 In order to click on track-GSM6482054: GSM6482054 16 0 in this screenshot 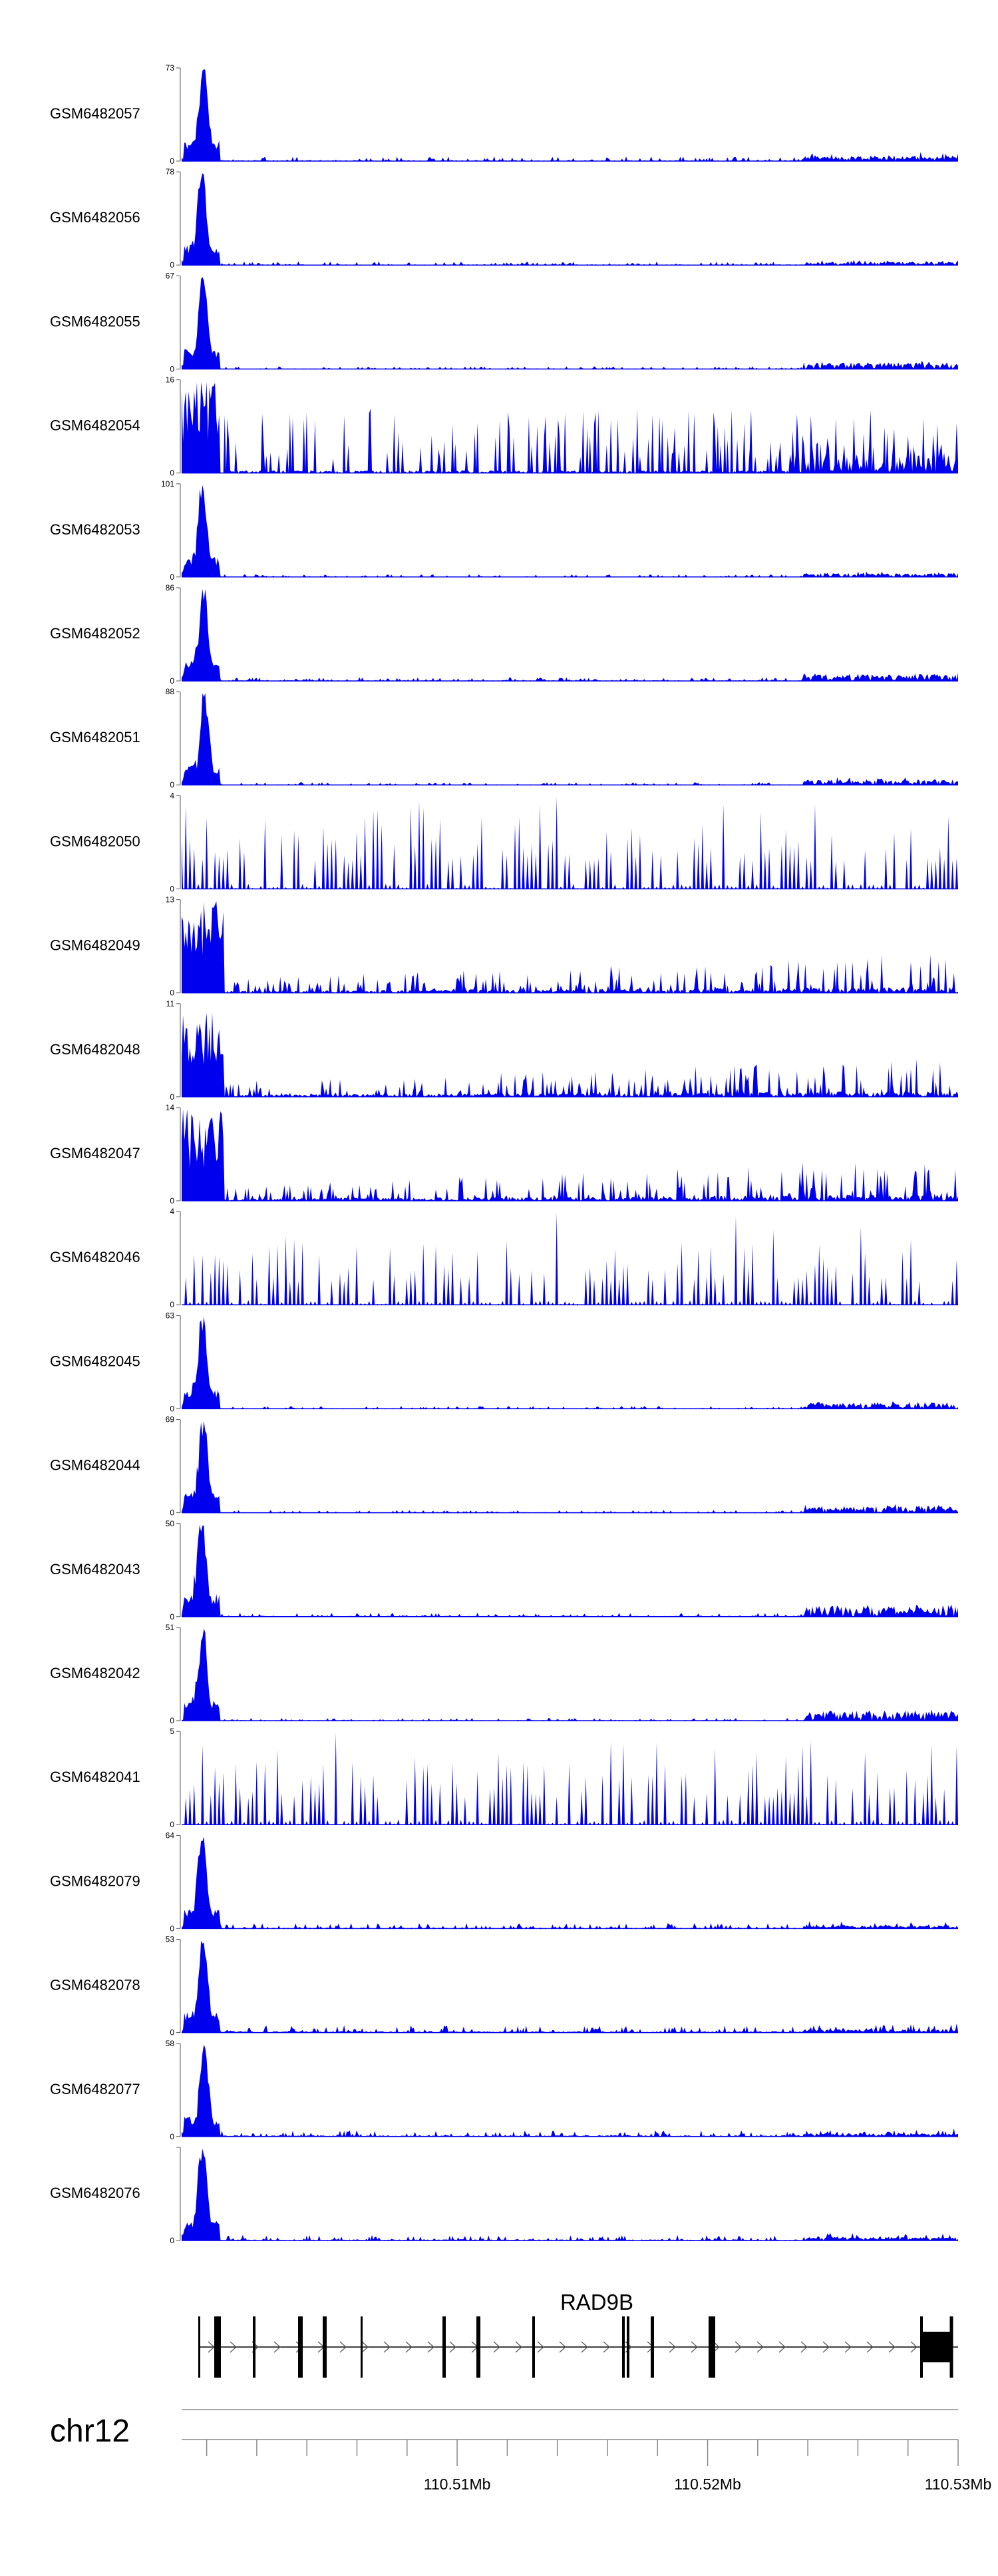, I will do `click(504, 426)`.